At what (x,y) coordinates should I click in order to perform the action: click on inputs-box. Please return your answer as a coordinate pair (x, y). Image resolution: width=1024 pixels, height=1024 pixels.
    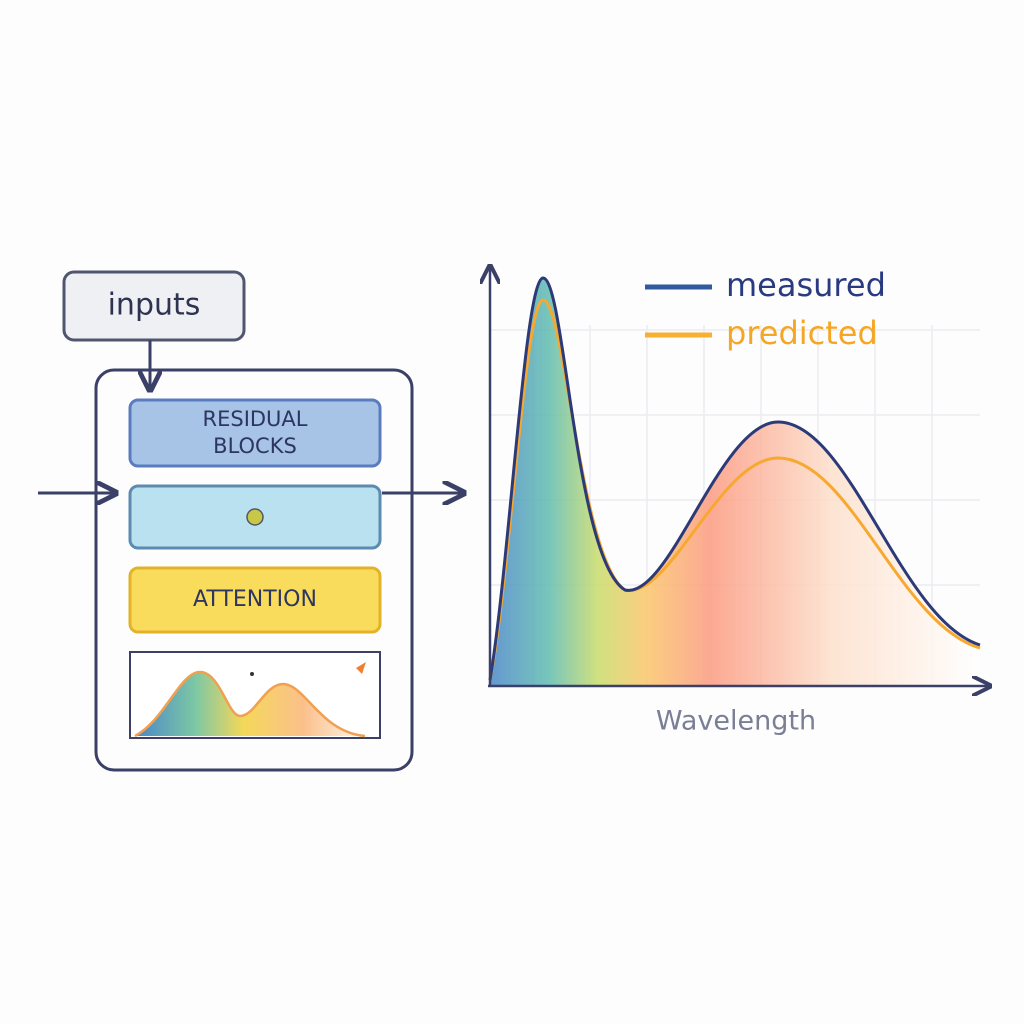
    Looking at the image, I should click on (154, 306).